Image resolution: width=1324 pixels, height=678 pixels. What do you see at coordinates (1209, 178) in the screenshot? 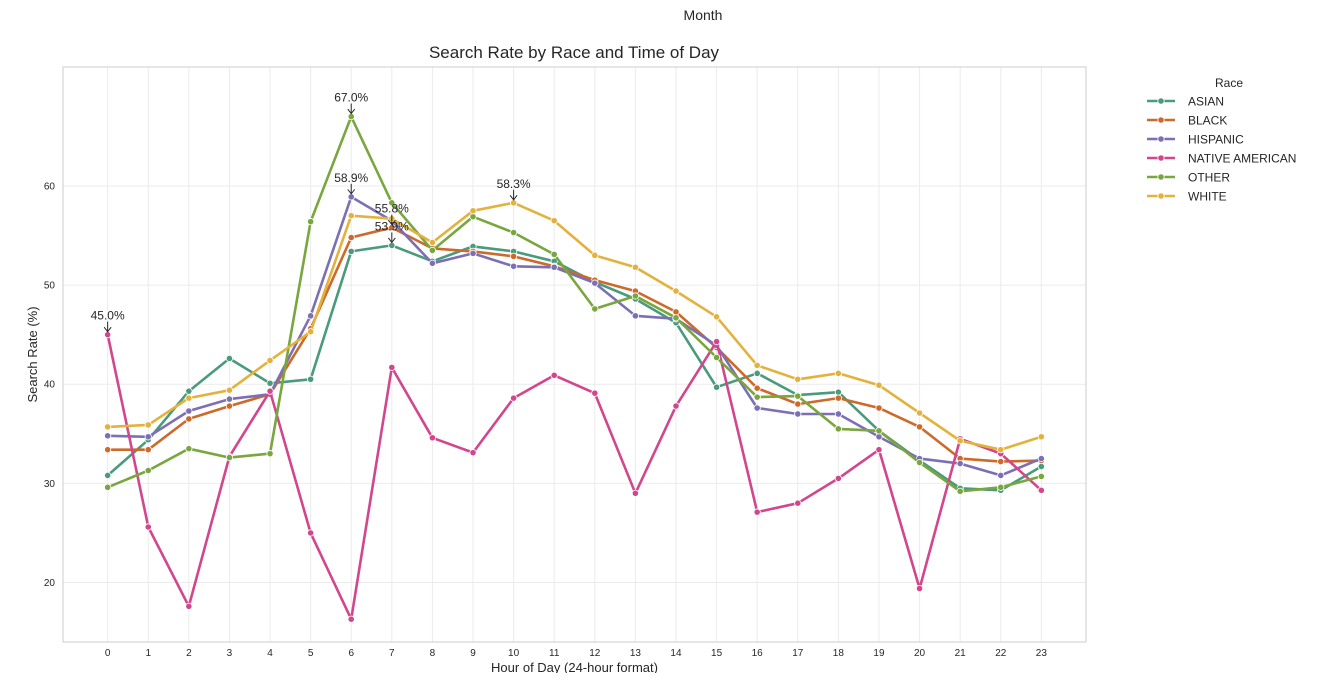
I see `legend-label: OTHER` at bounding box center [1209, 178].